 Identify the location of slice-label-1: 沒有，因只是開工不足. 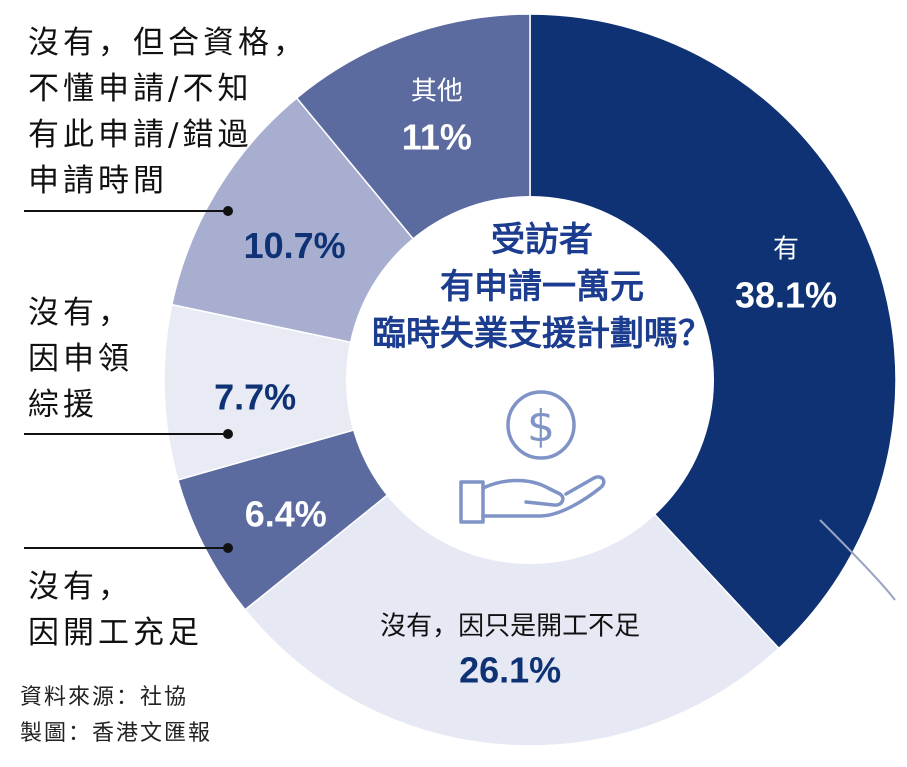
(510, 626).